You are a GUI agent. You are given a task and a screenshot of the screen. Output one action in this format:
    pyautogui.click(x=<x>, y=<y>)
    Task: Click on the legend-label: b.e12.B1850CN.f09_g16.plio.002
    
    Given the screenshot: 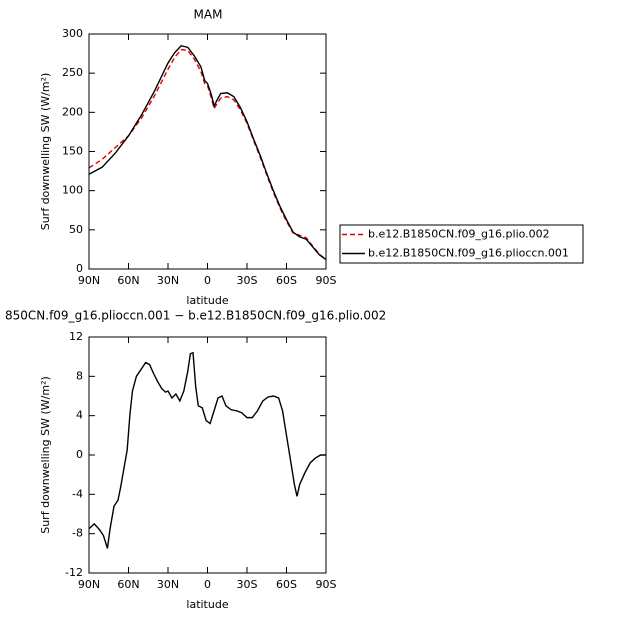 What is the action you would take?
    pyautogui.click(x=459, y=234)
    